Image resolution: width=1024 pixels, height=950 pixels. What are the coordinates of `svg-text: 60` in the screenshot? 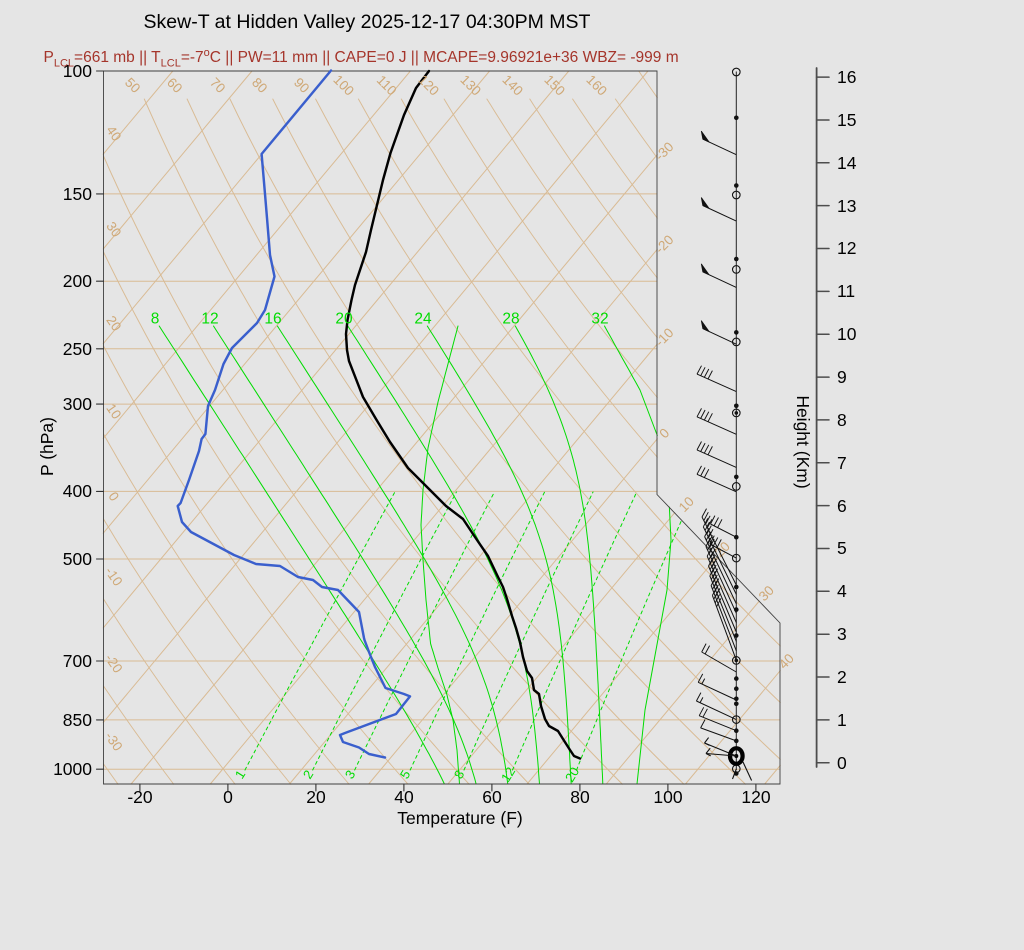 It's located at (492, 797).